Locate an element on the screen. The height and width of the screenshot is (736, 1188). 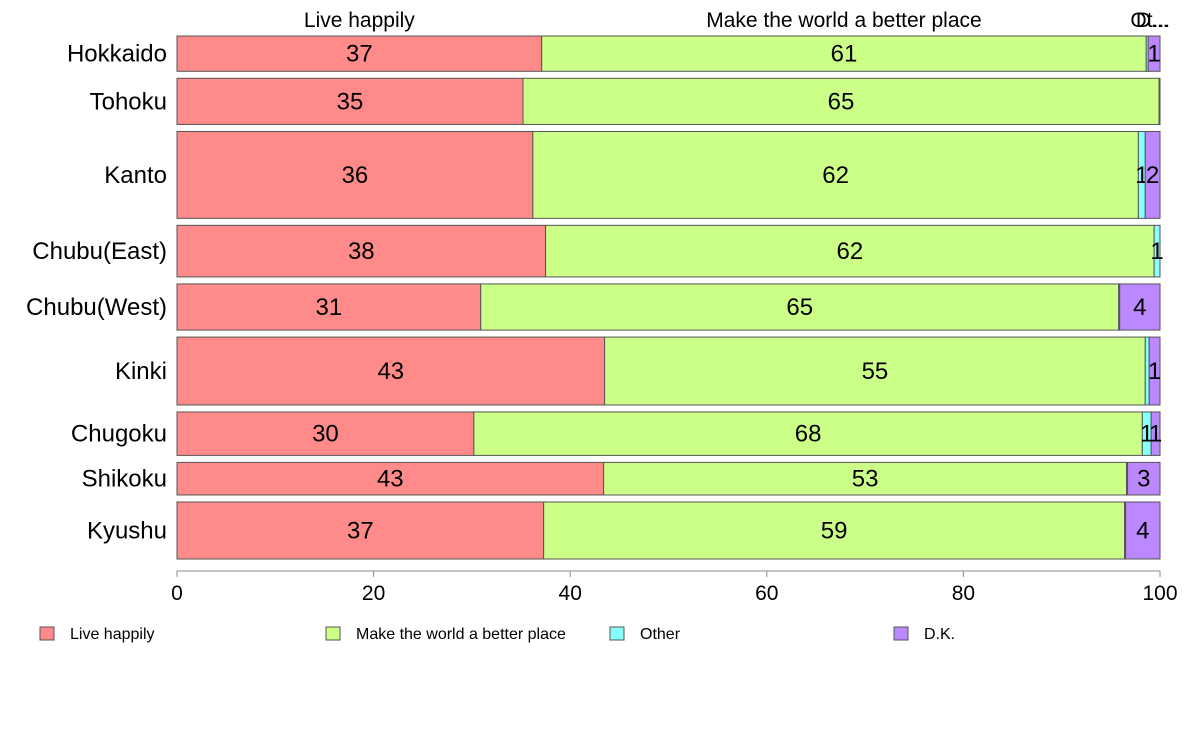
x-tick-label-0: 0 is located at coordinates (177, 593).